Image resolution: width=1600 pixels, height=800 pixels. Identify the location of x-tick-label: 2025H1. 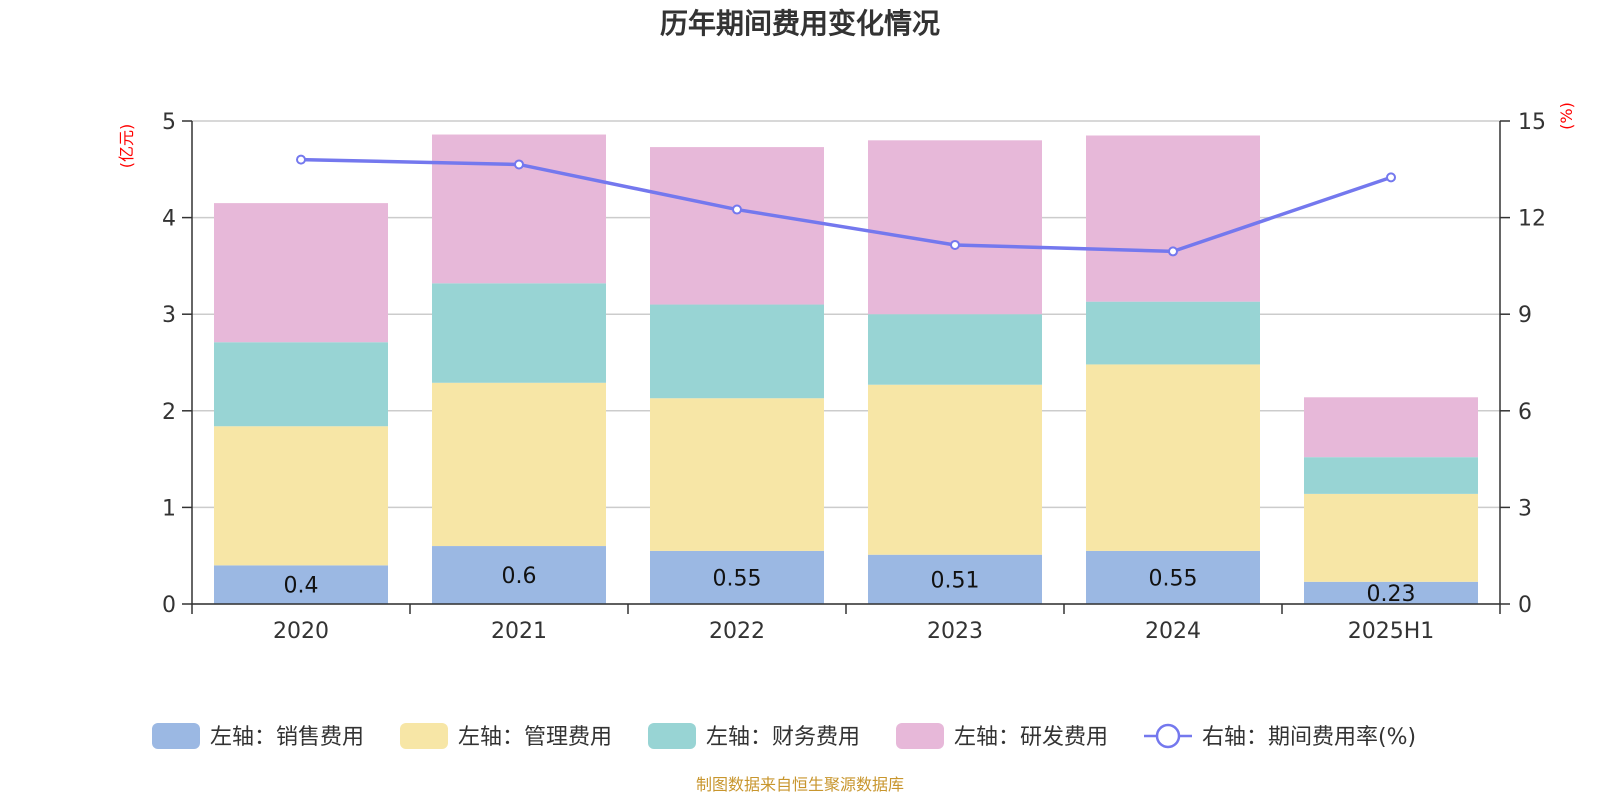
(1391, 631).